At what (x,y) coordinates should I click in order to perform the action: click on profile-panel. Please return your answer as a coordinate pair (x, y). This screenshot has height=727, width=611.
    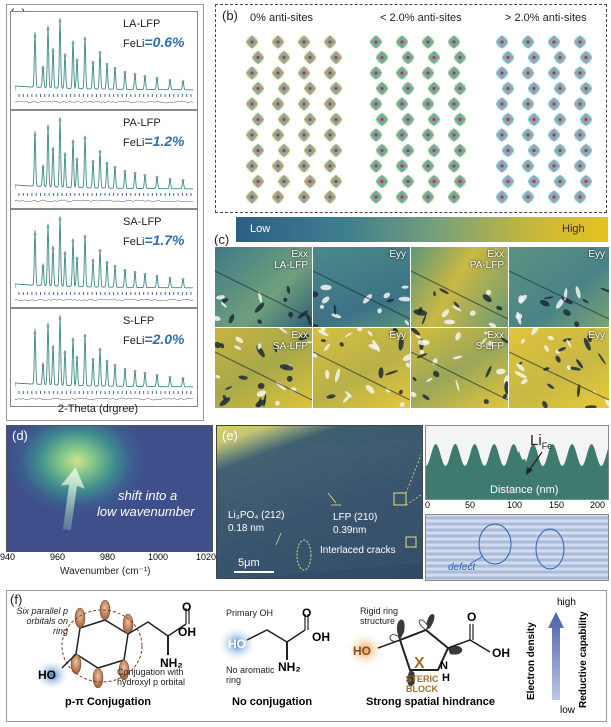
    Looking at the image, I should click on (517, 462).